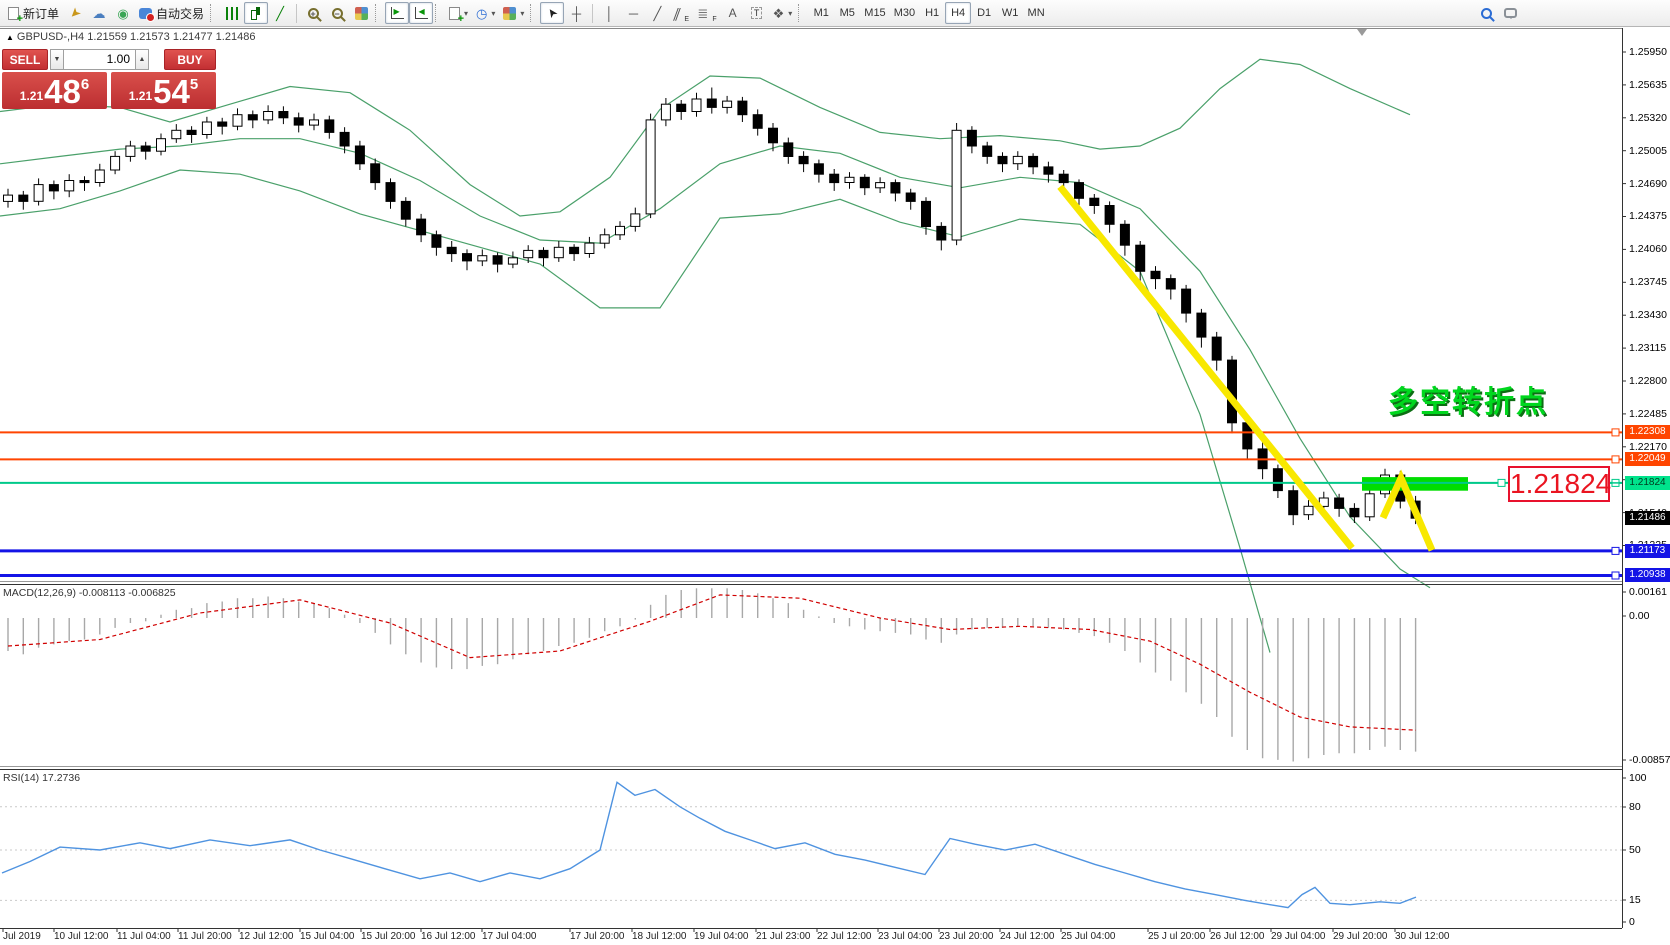 The width and height of the screenshot is (1670, 945). Describe the element at coordinates (194, 84) in the screenshot. I see `buy-price-sup: 5` at that location.